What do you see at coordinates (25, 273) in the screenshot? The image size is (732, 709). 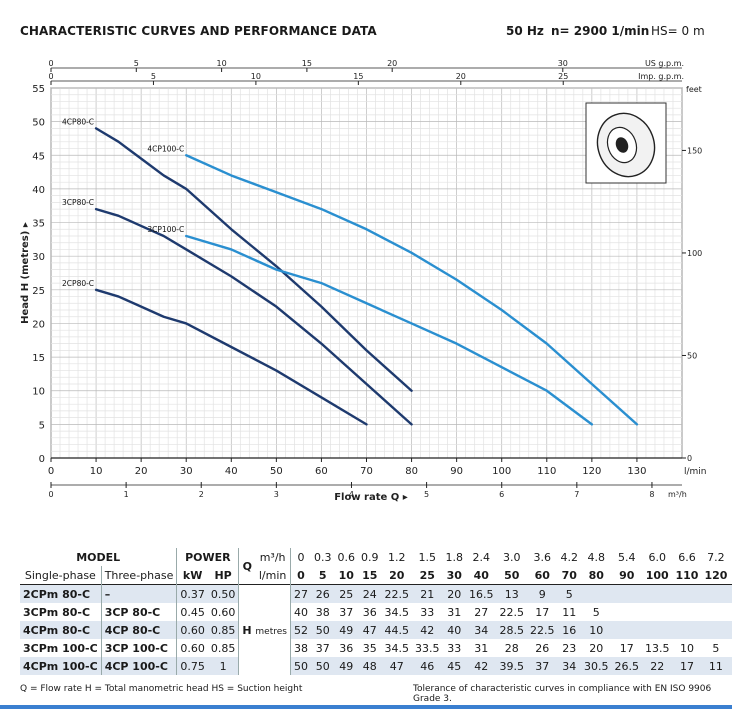 I see `y-axis-title: Head H (metres) ▸` at bounding box center [25, 273].